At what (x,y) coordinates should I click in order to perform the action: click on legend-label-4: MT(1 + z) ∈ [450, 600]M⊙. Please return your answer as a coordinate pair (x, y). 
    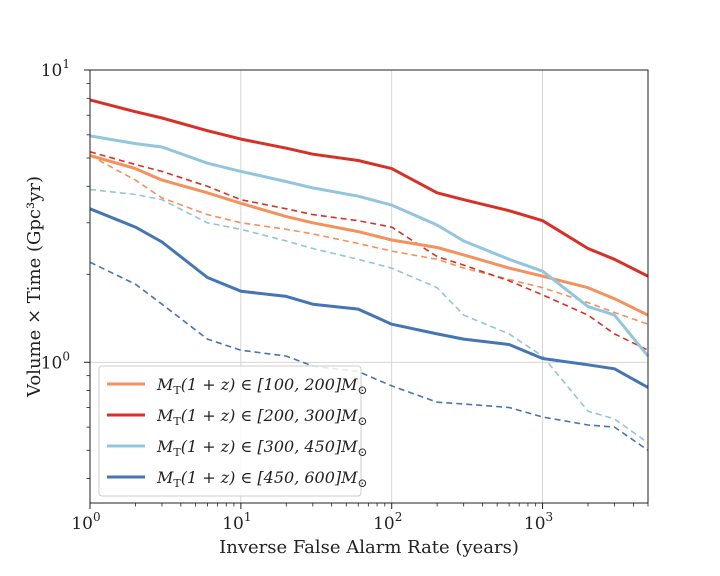
    Looking at the image, I should click on (262, 479).